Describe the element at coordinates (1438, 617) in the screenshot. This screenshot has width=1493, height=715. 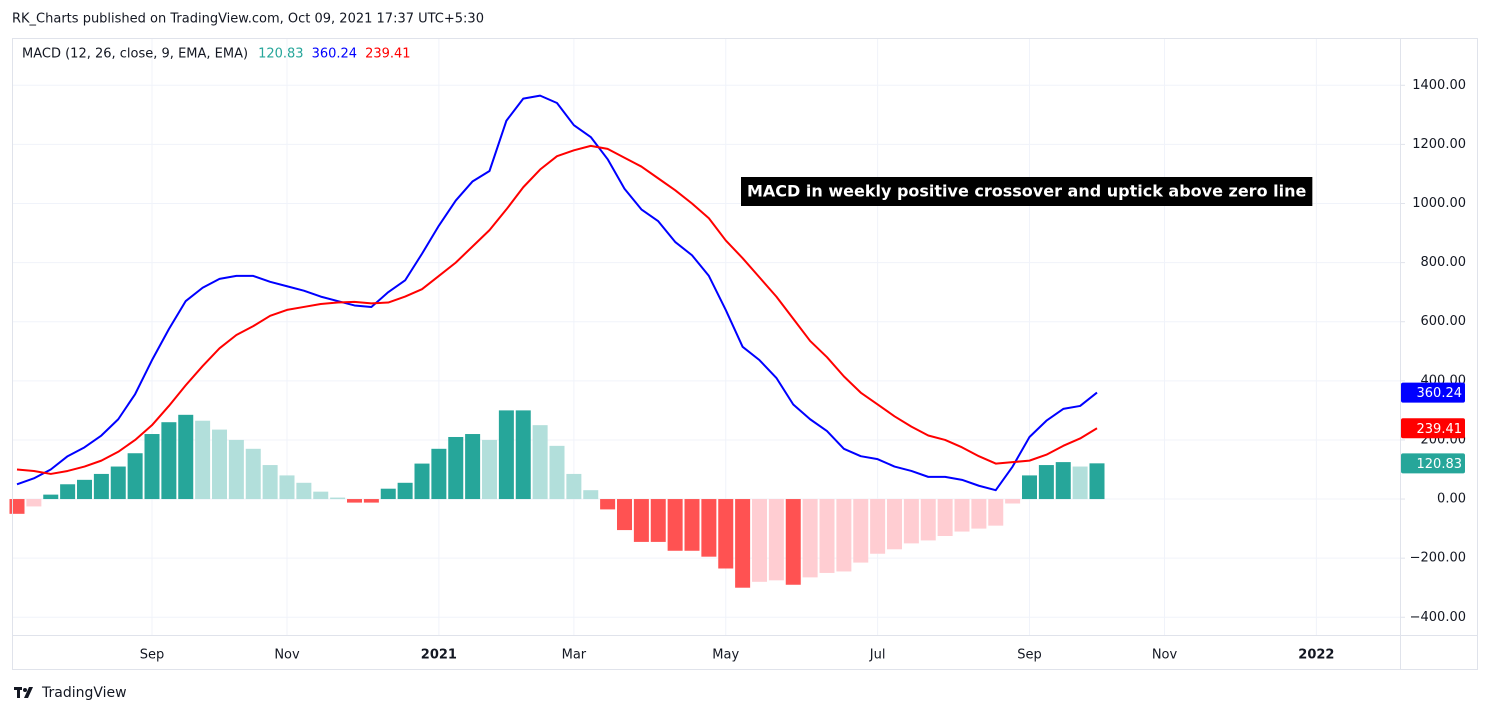
I see `y-tick-label: −400.00` at that location.